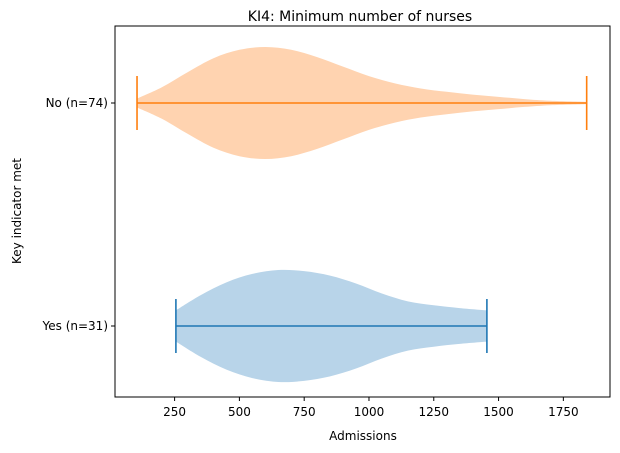 Image resolution: width=620 pixels, height=453 pixels. I want to click on x-tick-label: 1500, so click(498, 412).